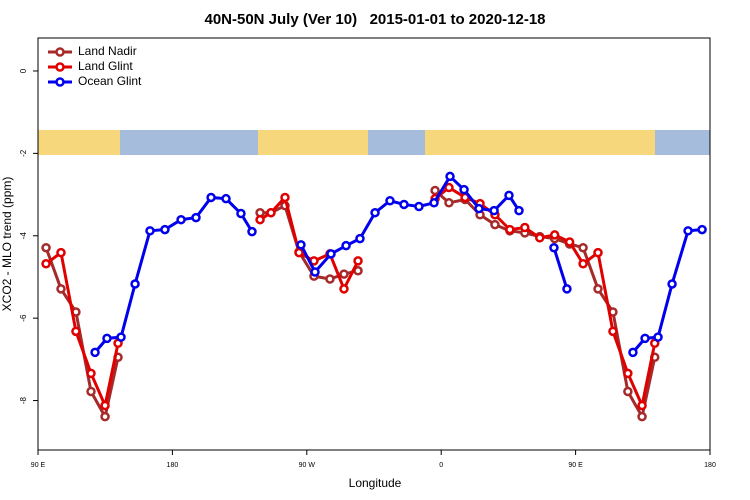 Image resolution: width=750 pixels, height=500 pixels. Describe the element at coordinates (23, 400) in the screenshot. I see `y-tick-label: -8` at that location.